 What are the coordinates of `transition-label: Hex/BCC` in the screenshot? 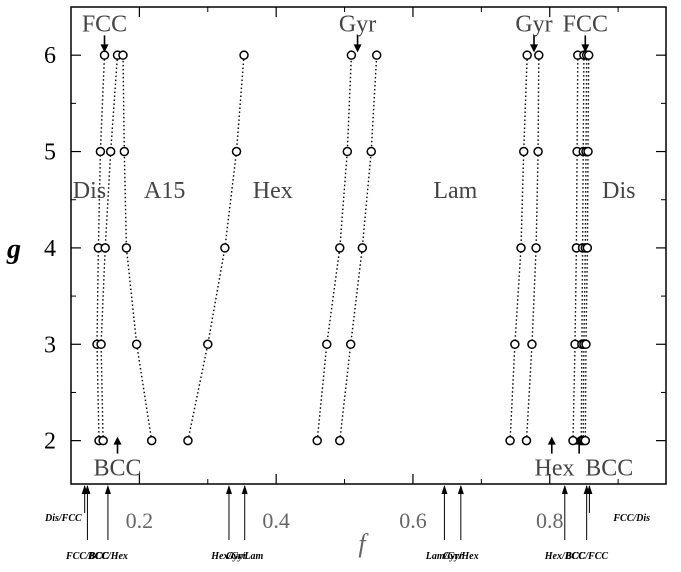 It's located at (564, 556).